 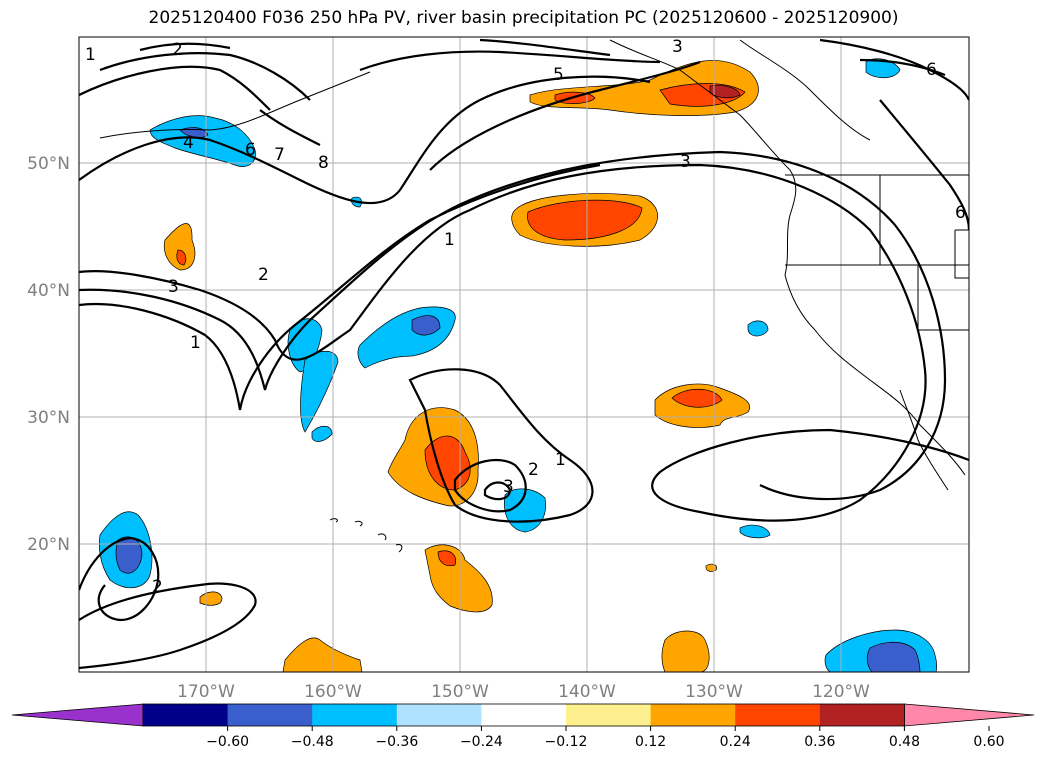 What do you see at coordinates (279, 155) in the screenshot?
I see `pv-contour-label: 7` at bounding box center [279, 155].